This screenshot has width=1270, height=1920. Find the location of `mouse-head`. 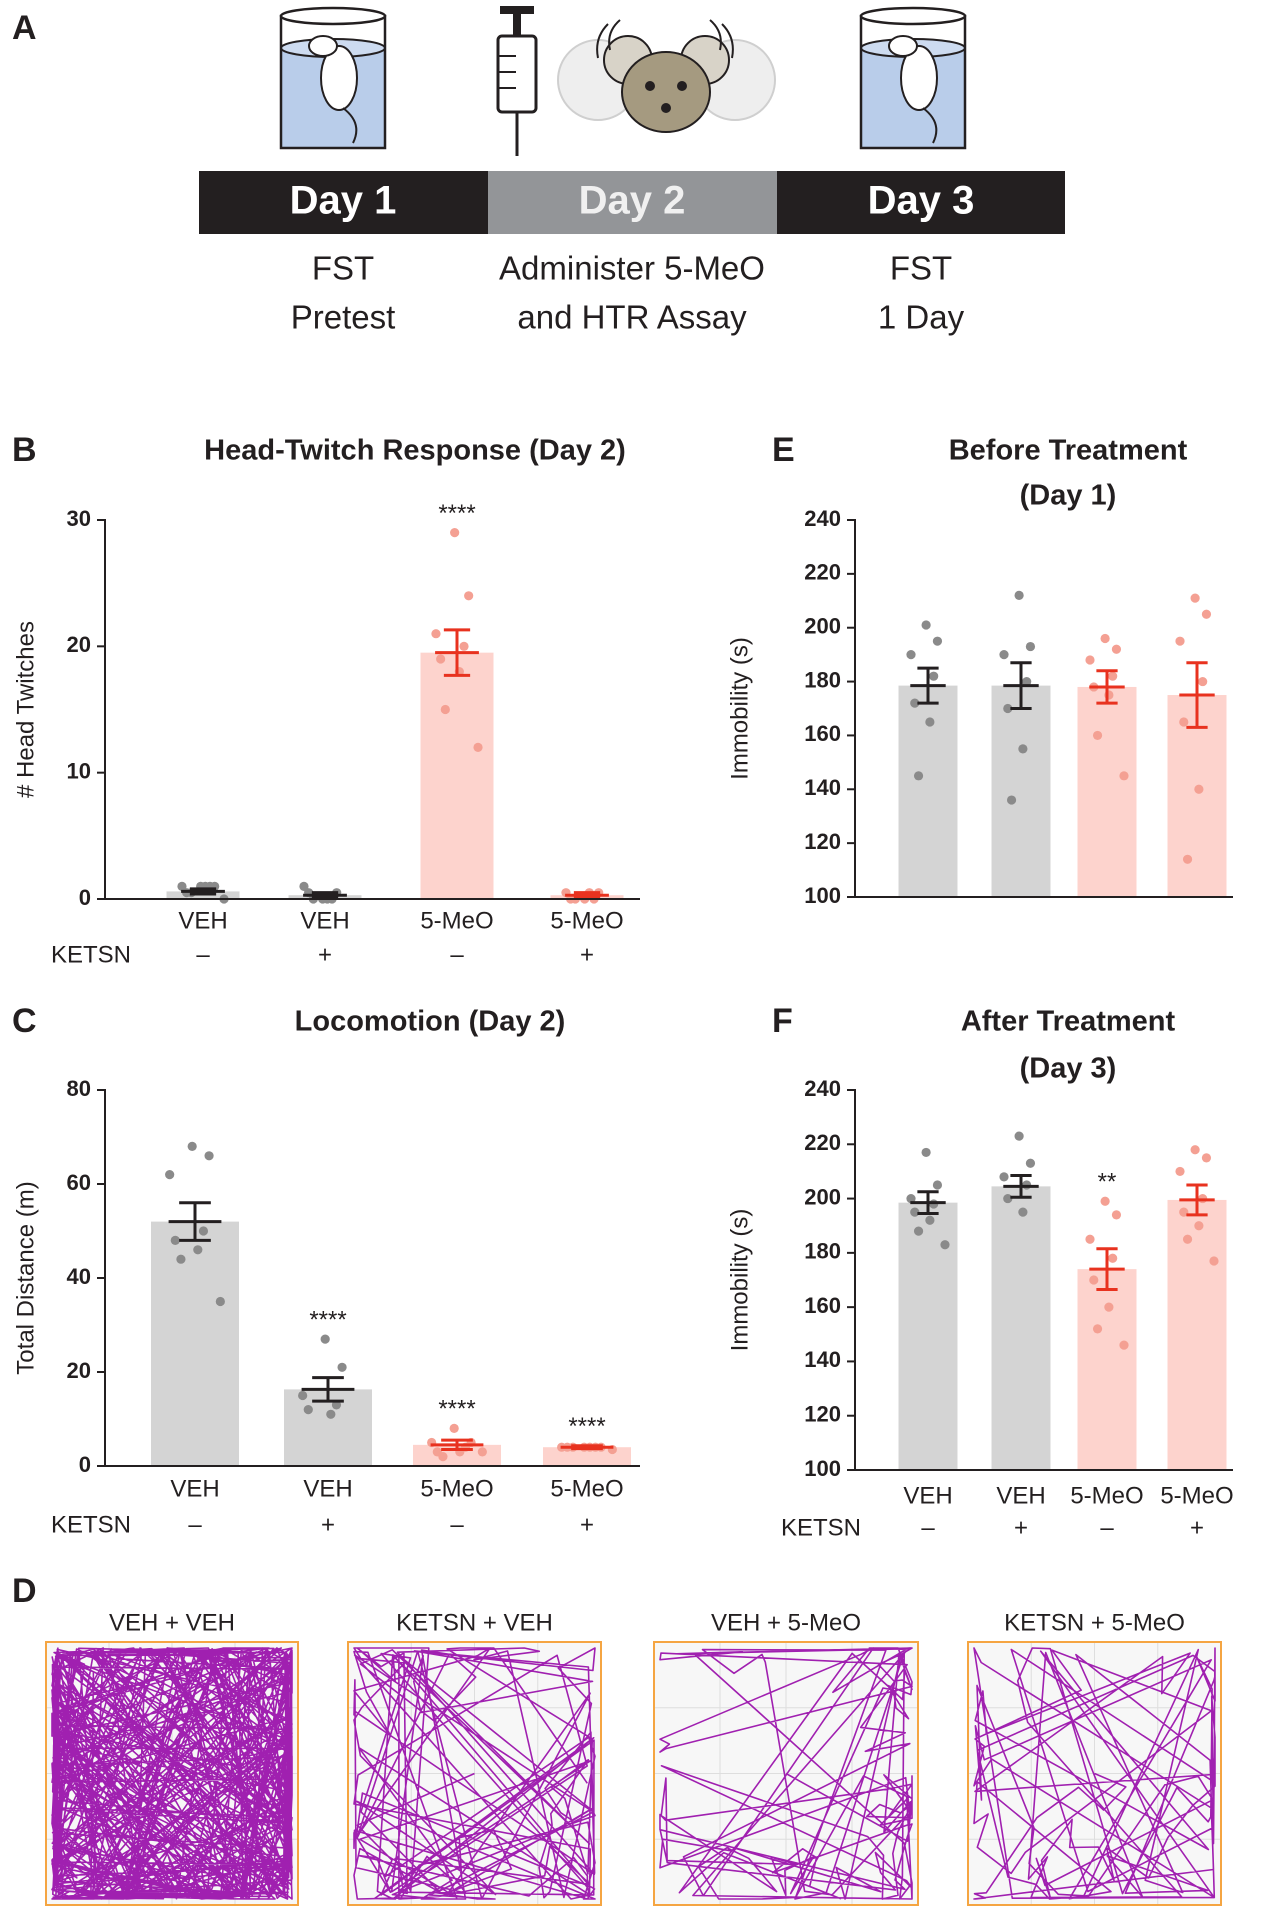

mouse-head is located at coordinates (666, 92).